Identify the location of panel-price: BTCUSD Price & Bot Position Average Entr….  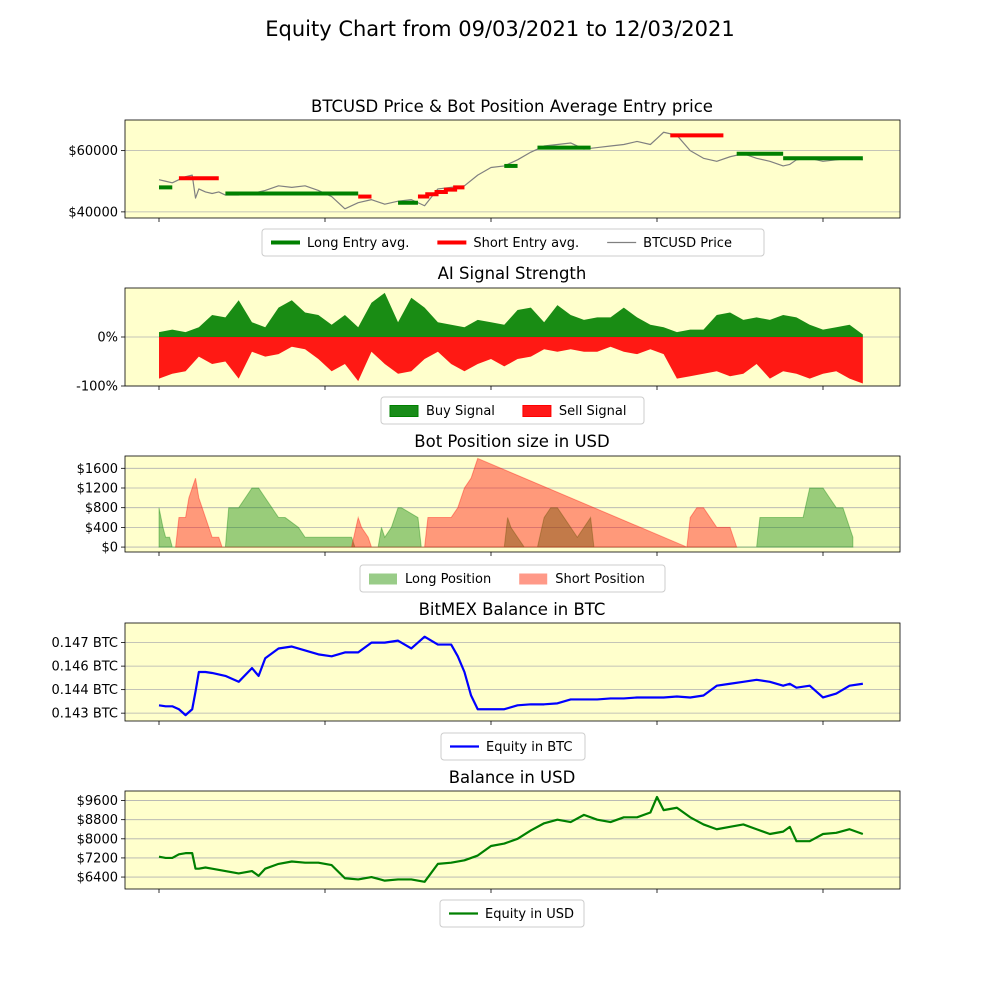
(484, 177).